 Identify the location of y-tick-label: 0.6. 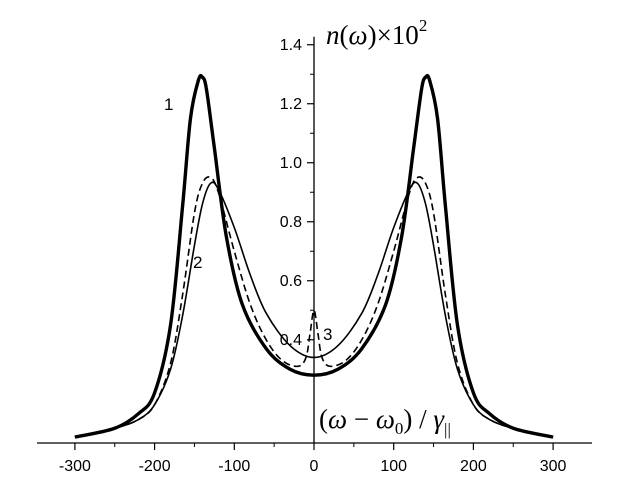
(291, 281).